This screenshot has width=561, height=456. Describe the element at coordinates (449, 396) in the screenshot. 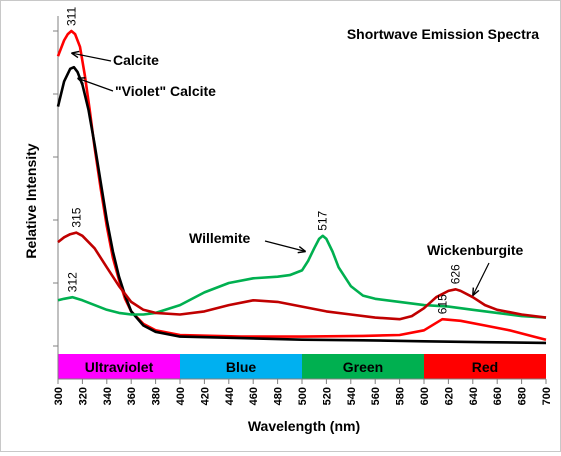

I see `x-tick-label: 620` at that location.